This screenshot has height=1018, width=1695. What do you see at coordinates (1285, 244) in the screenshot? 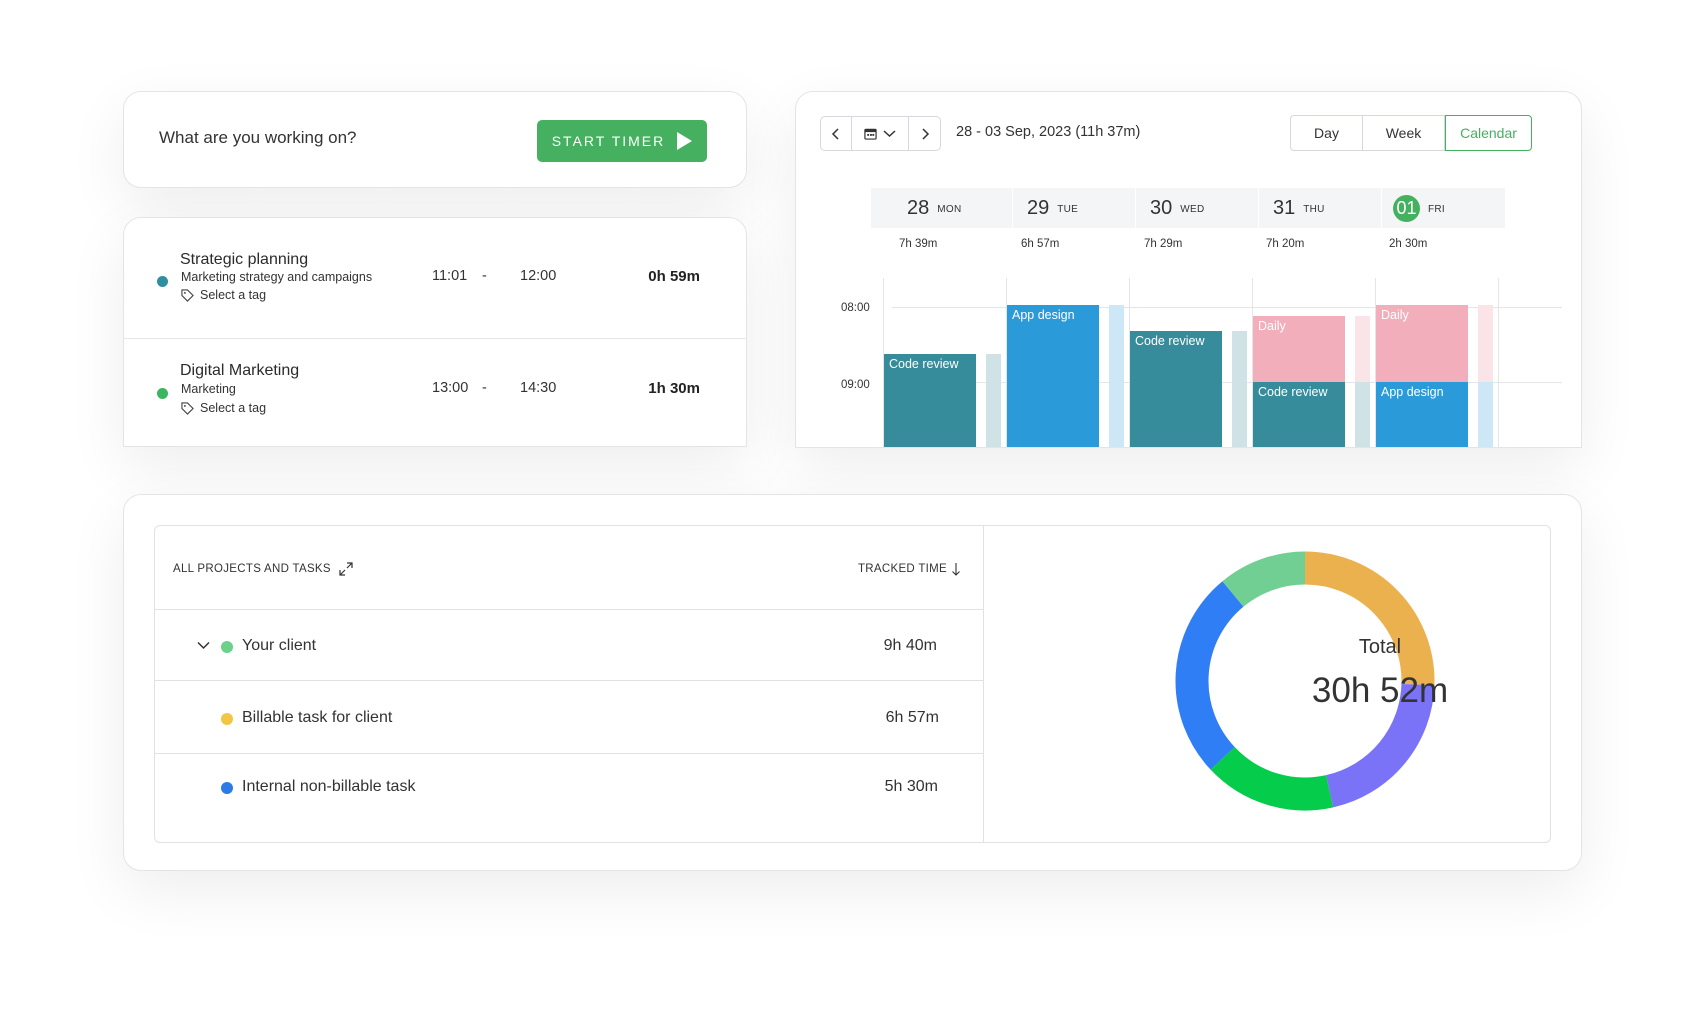
I see `day-total: 7h 20m` at bounding box center [1285, 244].